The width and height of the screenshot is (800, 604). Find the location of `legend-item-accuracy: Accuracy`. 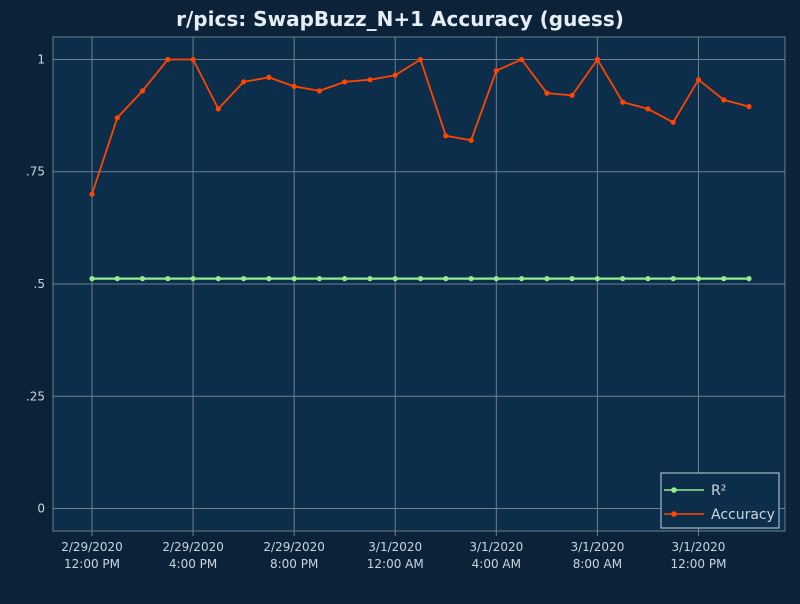

legend-item-accuracy: Accuracy is located at coordinates (719, 515).